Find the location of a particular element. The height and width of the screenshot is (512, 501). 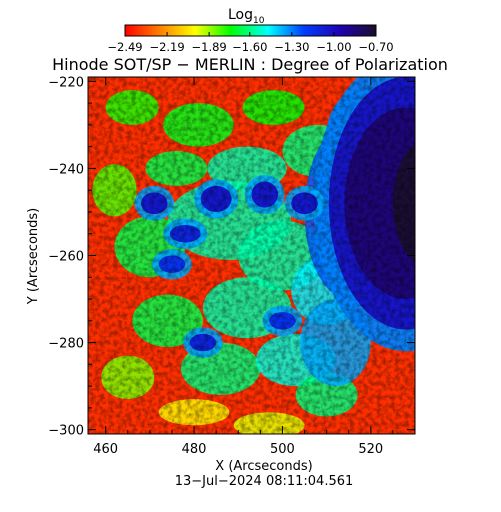

y-tick-label: −300 is located at coordinates (66, 431).